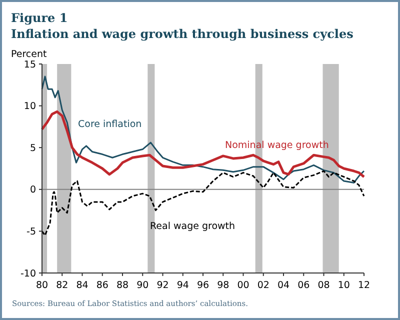 The image size is (400, 320). What do you see at coordinates (33, 190) in the screenshot?
I see `y-tick-label: 0` at bounding box center [33, 190].